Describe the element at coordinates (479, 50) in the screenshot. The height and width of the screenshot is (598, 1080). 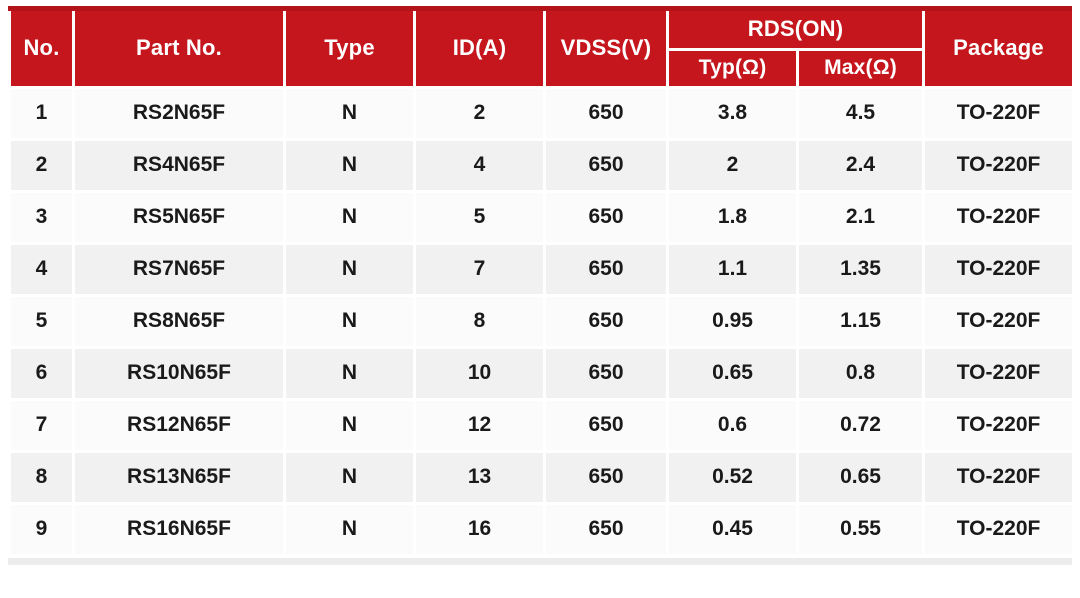
I see `col-header-id: ID(A)` at that location.